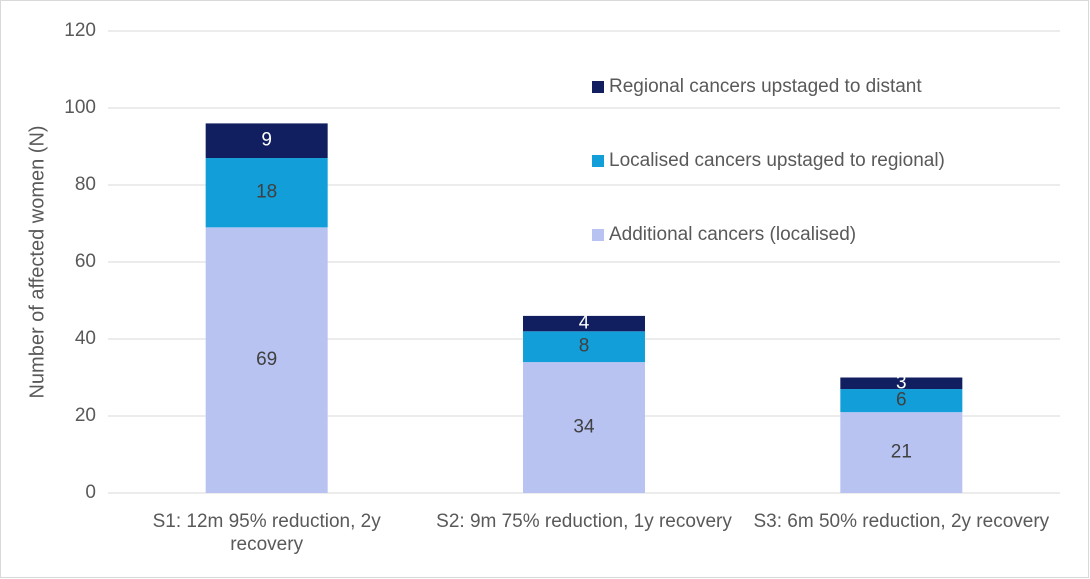 Image resolution: width=1090 pixels, height=579 pixels. I want to click on data-label: 21, so click(901, 452).